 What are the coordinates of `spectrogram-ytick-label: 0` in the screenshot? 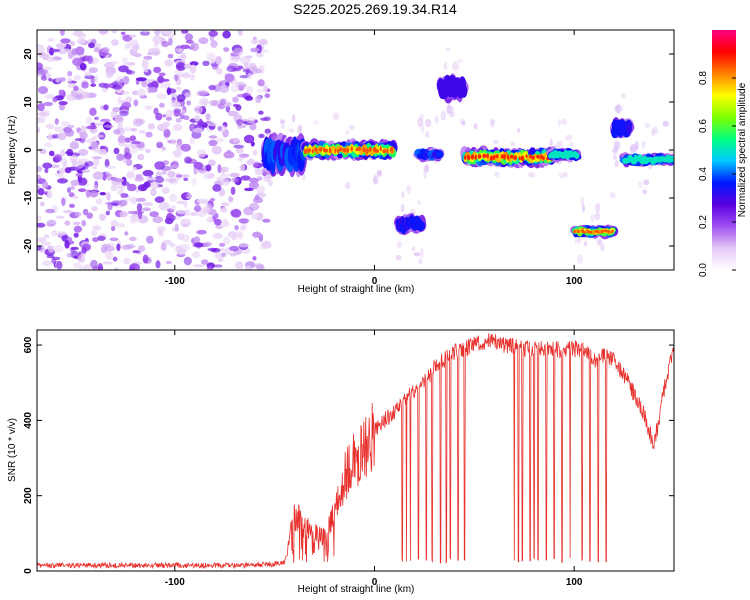 It's located at (28, 150).